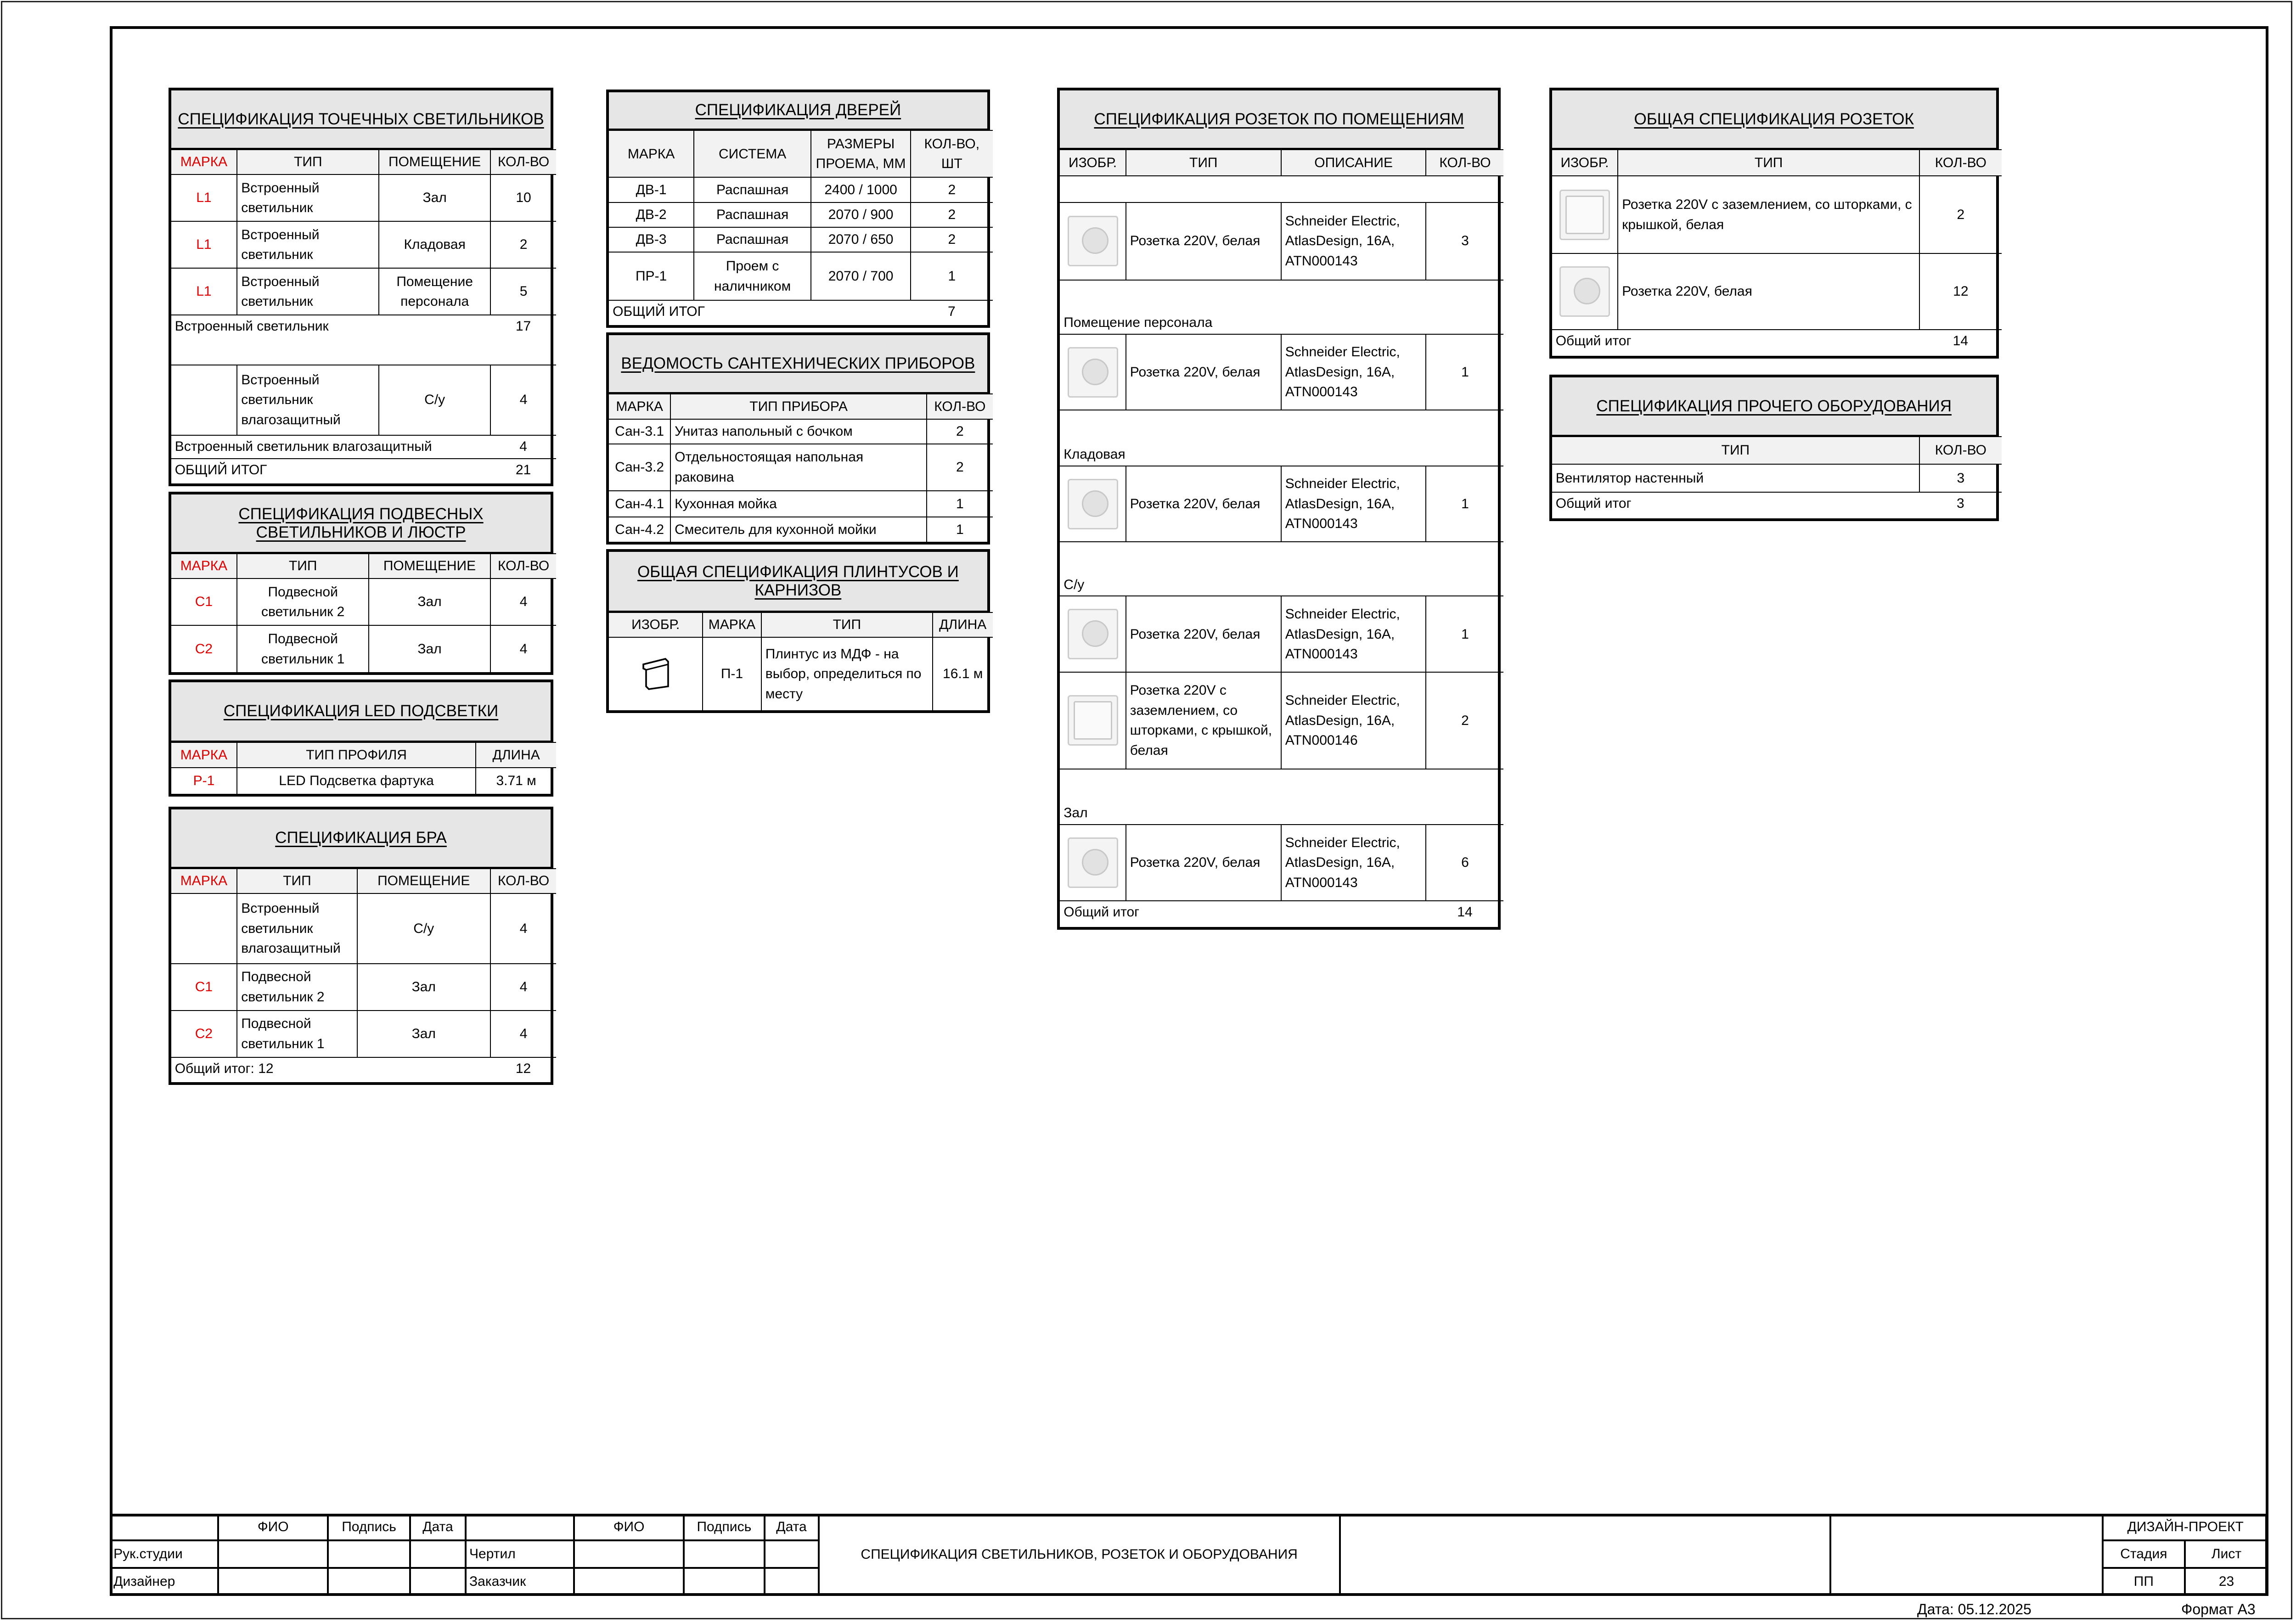 Image resolution: width=2296 pixels, height=1623 pixels. Describe the element at coordinates (1960, 292) in the screenshot. I see `table-cell: 12` at that location.